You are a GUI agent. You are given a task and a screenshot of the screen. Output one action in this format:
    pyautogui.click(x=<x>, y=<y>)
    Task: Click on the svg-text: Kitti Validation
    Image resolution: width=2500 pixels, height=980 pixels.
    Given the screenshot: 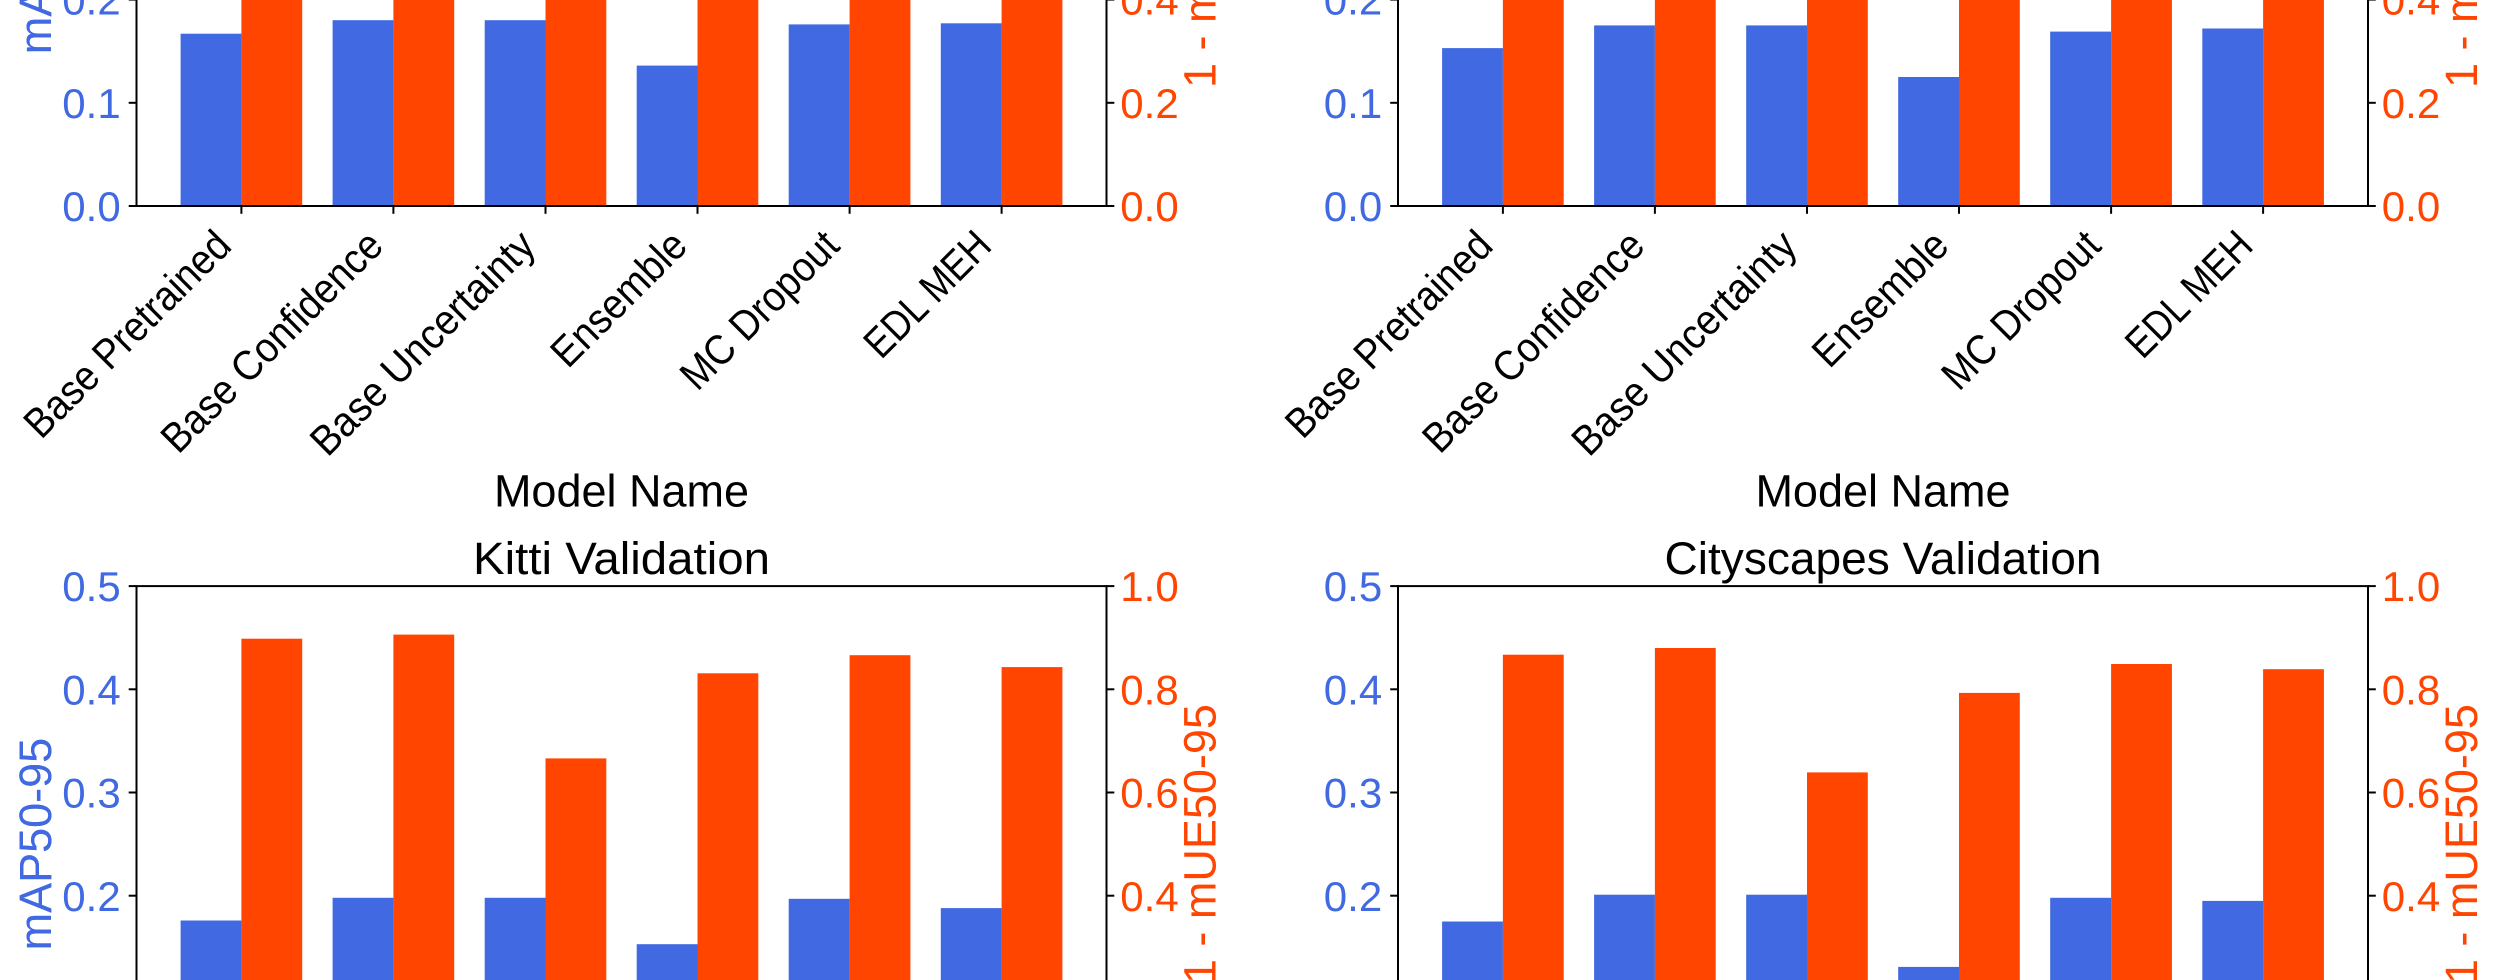 What is the action you would take?
    pyautogui.click(x=621, y=558)
    